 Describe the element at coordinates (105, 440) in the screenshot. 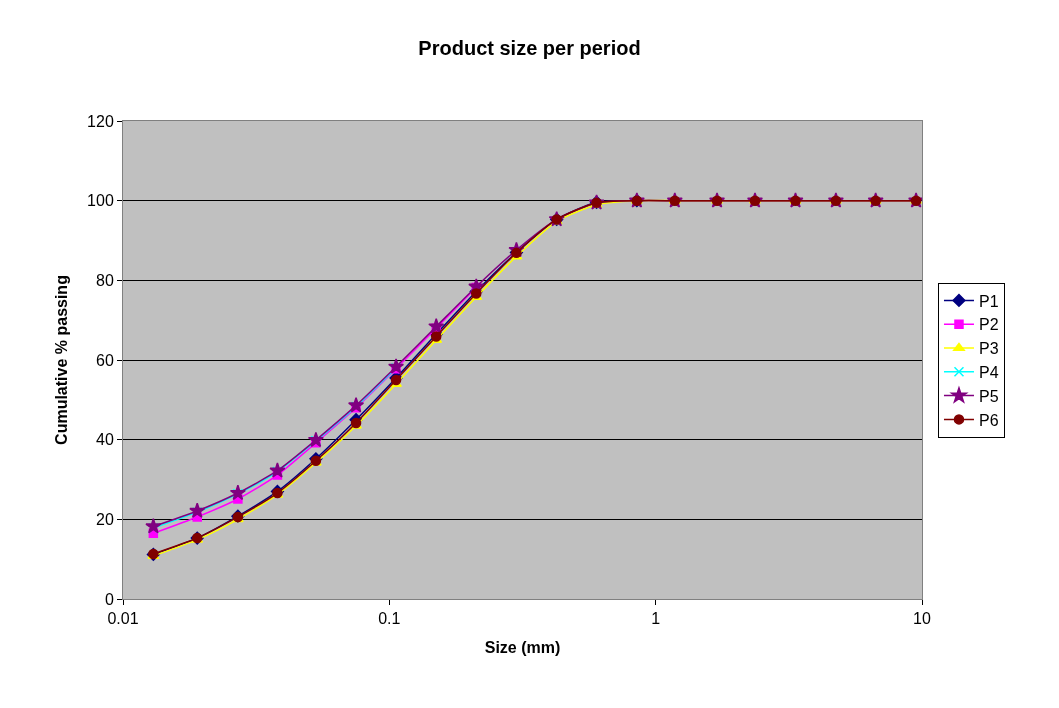

I see `y-tick-label: 40` at that location.